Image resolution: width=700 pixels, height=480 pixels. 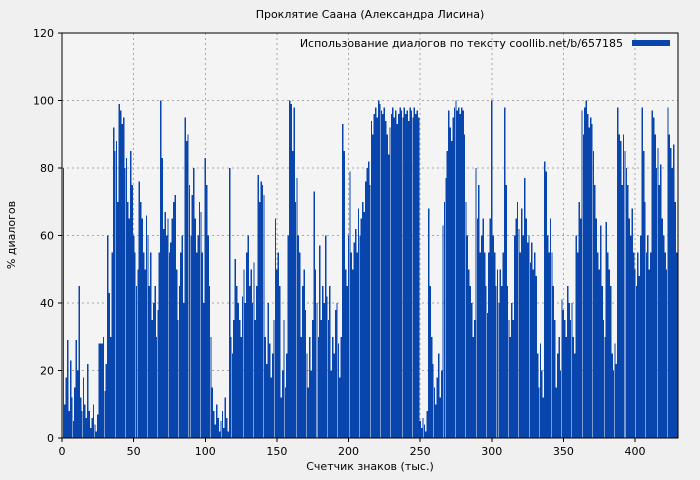 I want to click on x-tick-label: 150, so click(x=276, y=451).